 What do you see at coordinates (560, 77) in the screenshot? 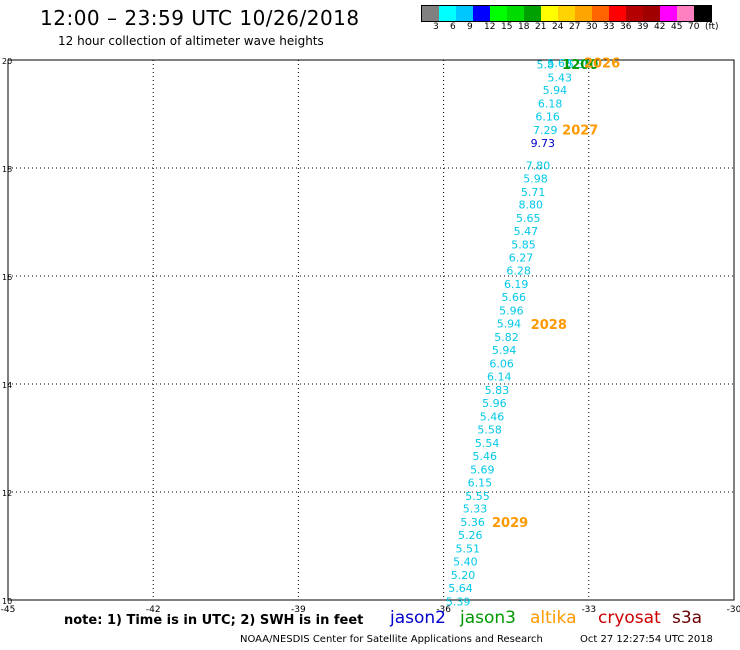
I see `wave-height-point: 5.43` at bounding box center [560, 77].